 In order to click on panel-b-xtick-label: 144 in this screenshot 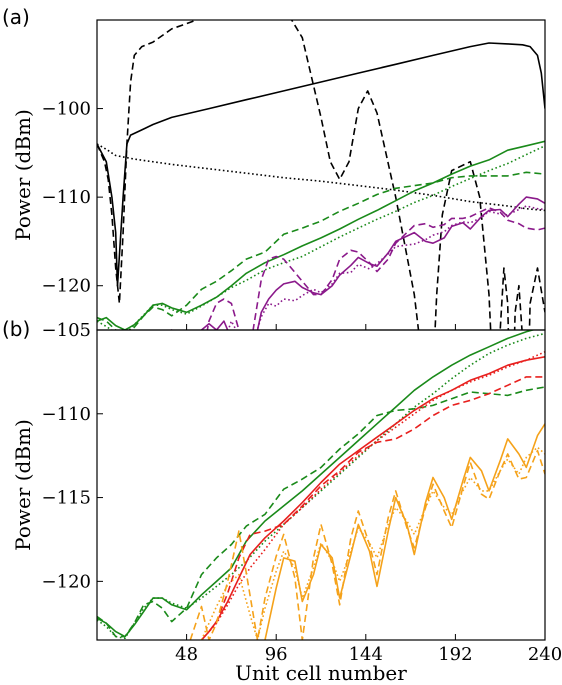, I will do `click(366, 654)`.